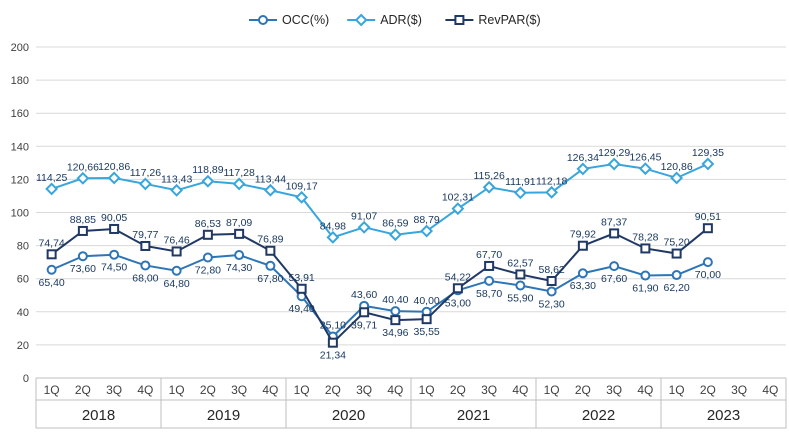 The height and width of the screenshot is (440, 789). I want to click on revpar-data-label: 90,05, so click(114, 218).